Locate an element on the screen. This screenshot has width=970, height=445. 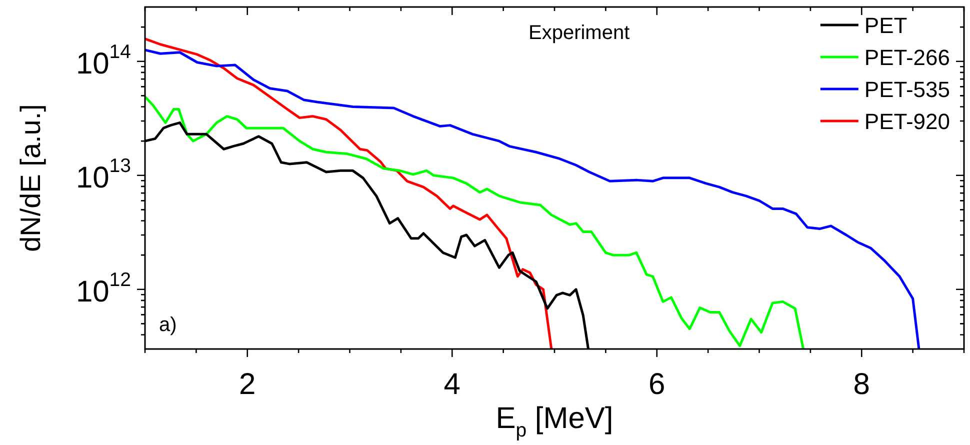
annotation: a) is located at coordinates (168, 325).